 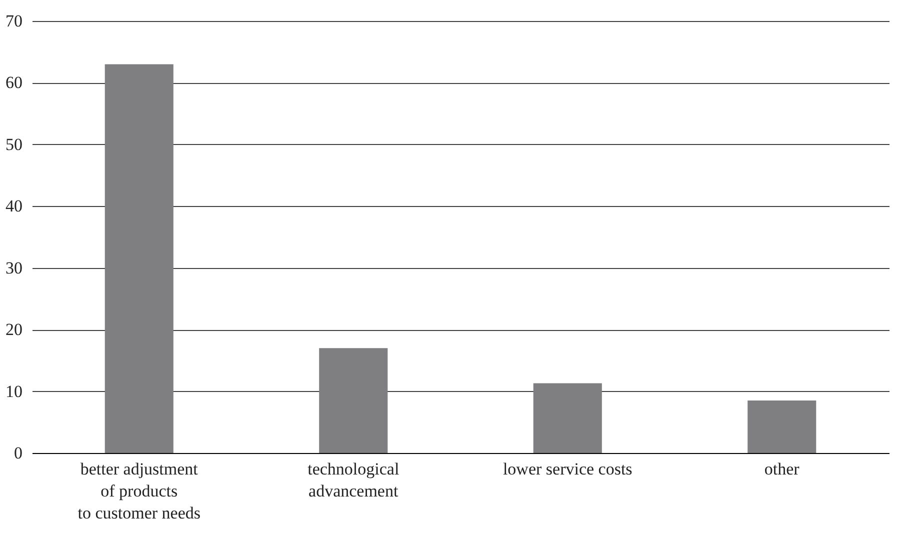 I want to click on x-tick-label: better adjustment of products to customer needs, so click(x=139, y=491).